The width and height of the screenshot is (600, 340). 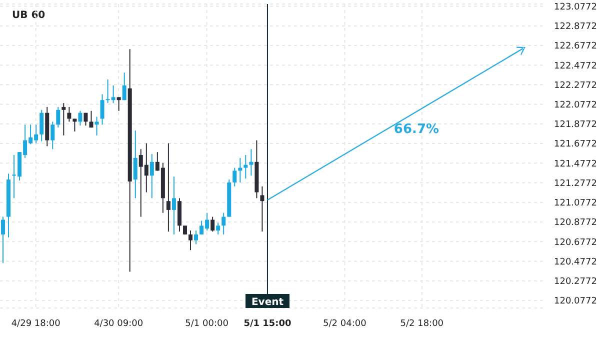 I want to click on y-tick-label: 120.4772, so click(x=575, y=262).